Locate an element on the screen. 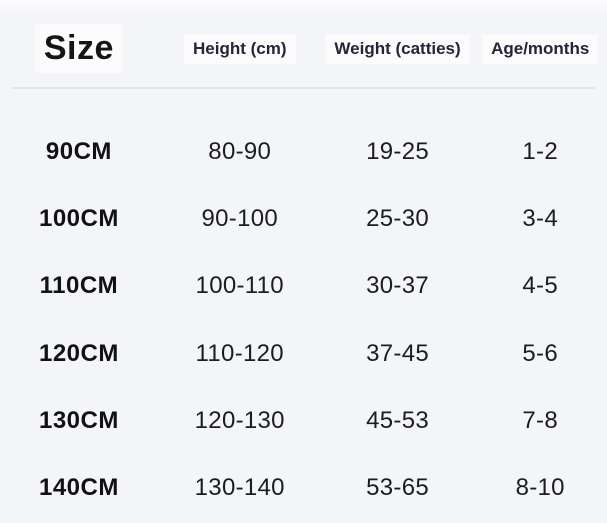 The width and height of the screenshot is (607, 523). age-cell: 5-6 is located at coordinates (540, 353).